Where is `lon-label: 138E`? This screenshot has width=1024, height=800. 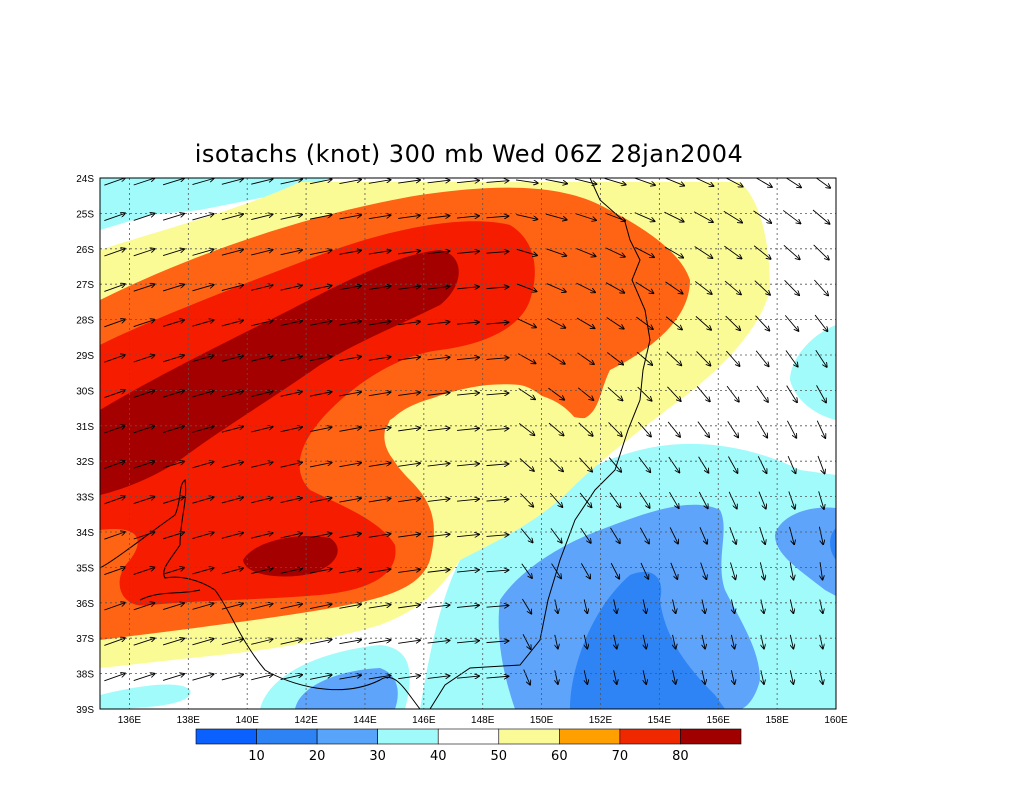 lon-label: 138E is located at coordinates (189, 720).